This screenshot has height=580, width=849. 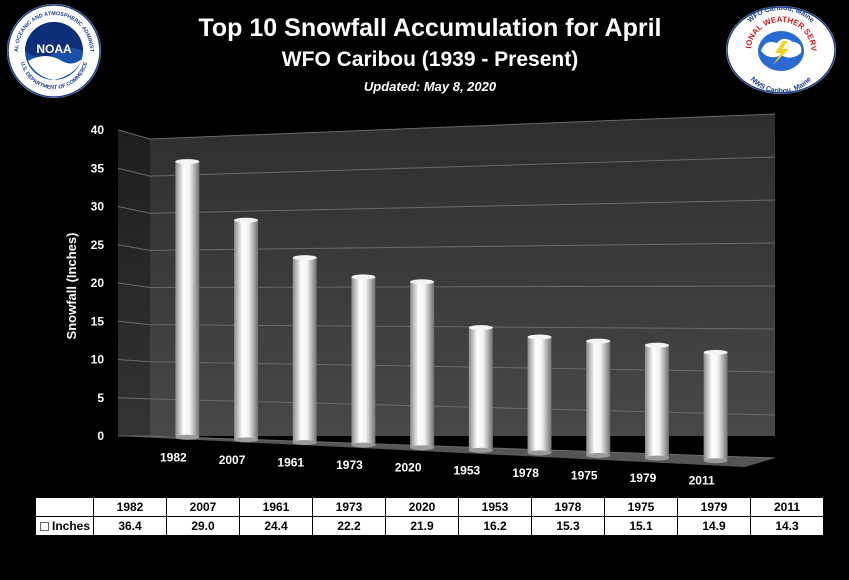 I want to click on table-header-cell: 1973, so click(x=349, y=507).